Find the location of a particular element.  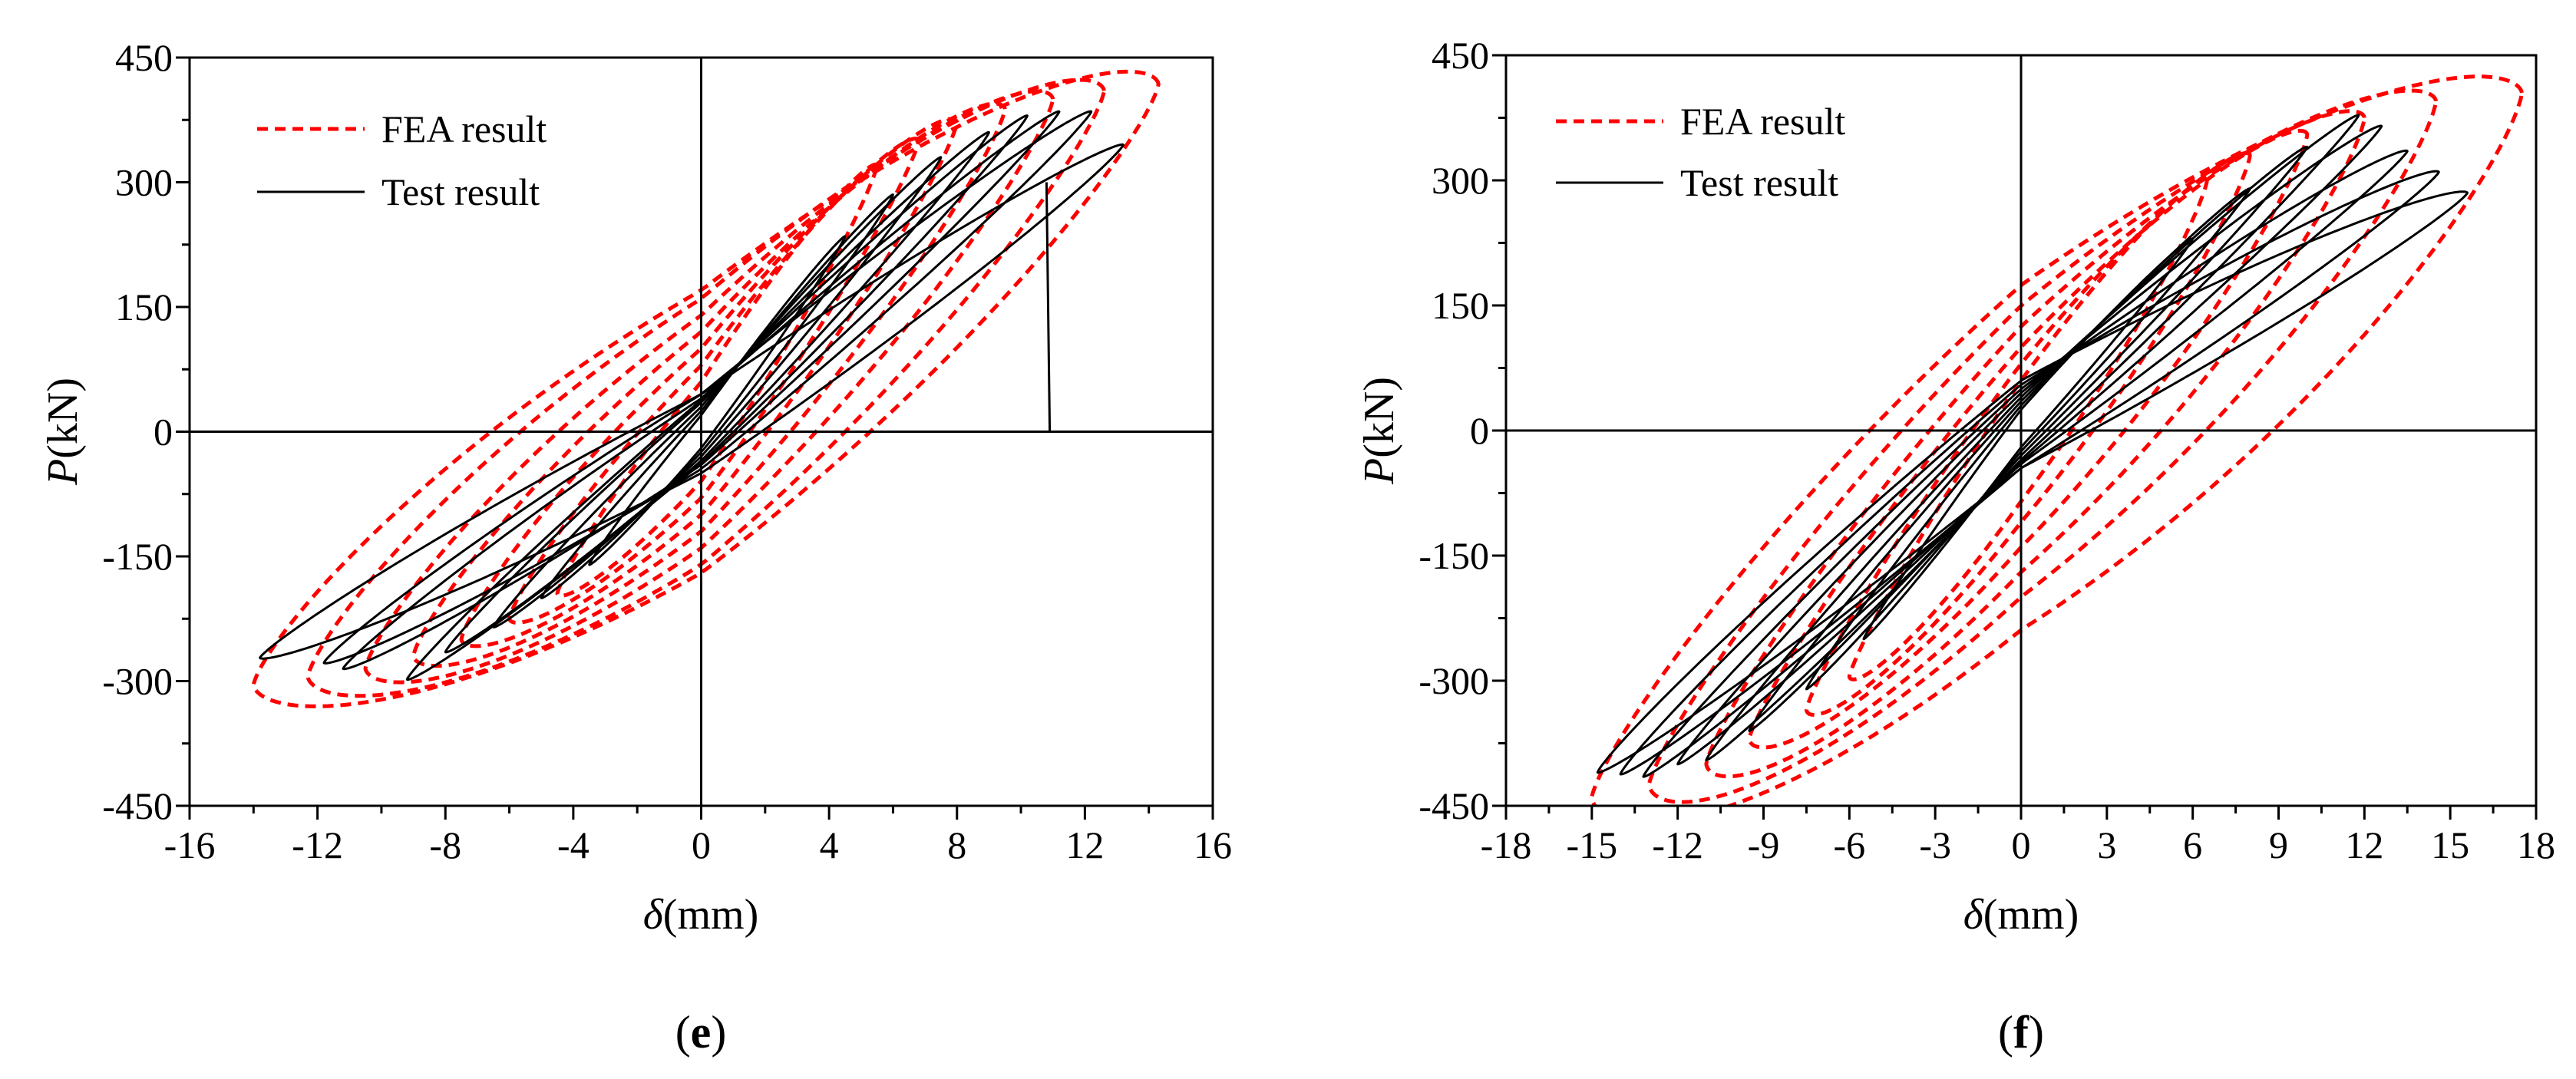

panel-f-x-tick-label: 15 is located at coordinates (2450, 845).